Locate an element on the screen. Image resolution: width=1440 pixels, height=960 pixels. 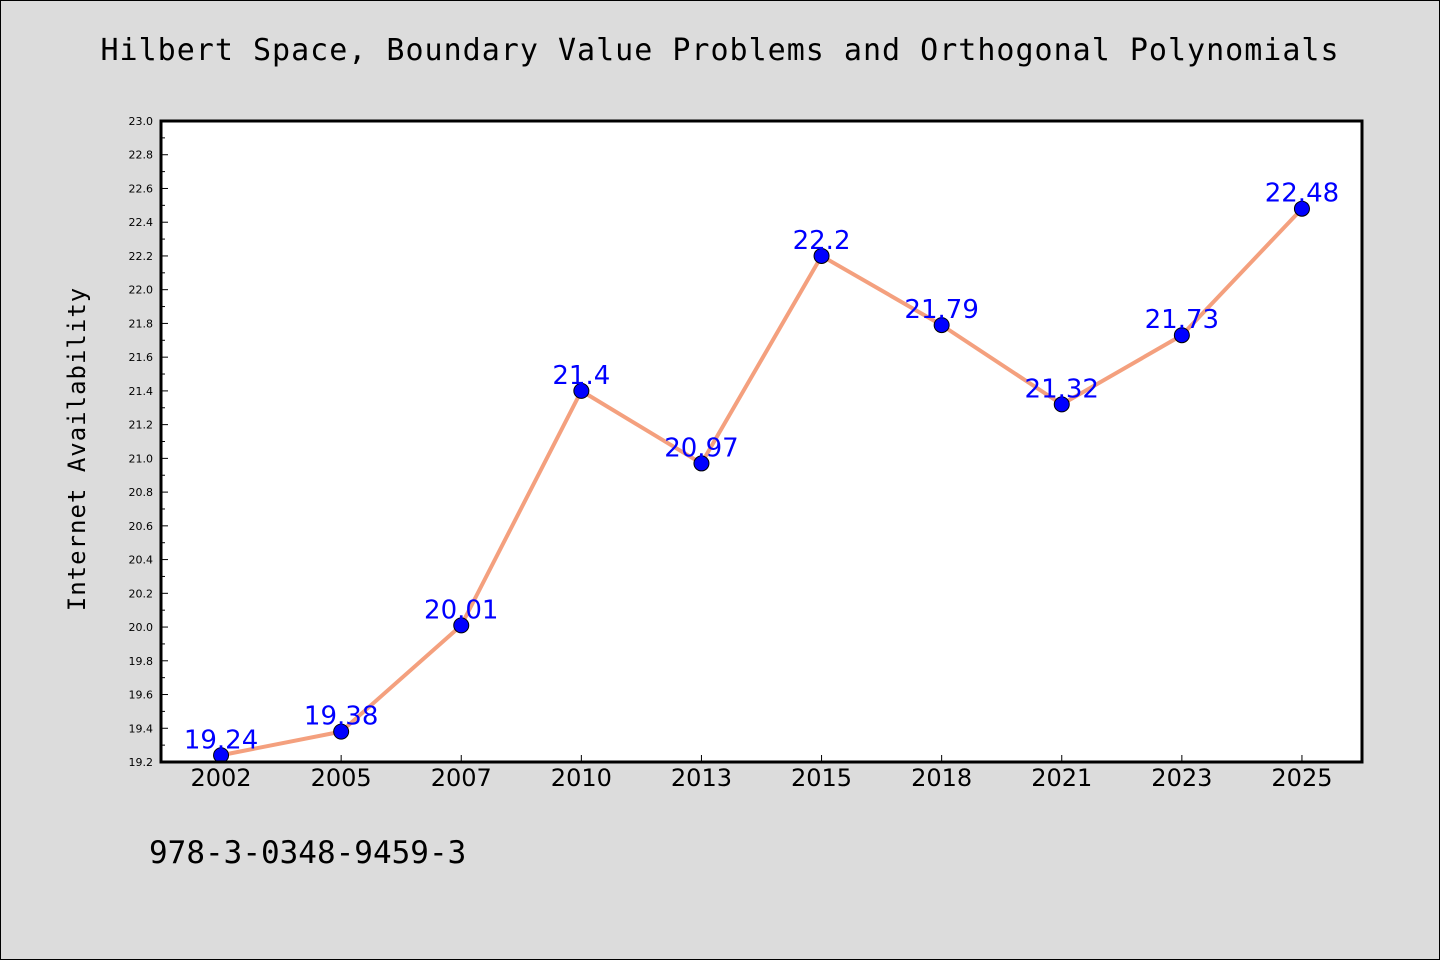
y-tick-label: 22.8 is located at coordinates (141, 155).